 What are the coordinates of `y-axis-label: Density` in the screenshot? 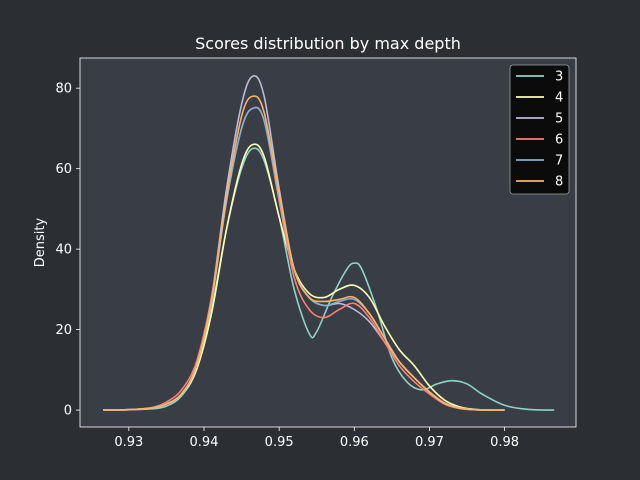 It's located at (40, 242).